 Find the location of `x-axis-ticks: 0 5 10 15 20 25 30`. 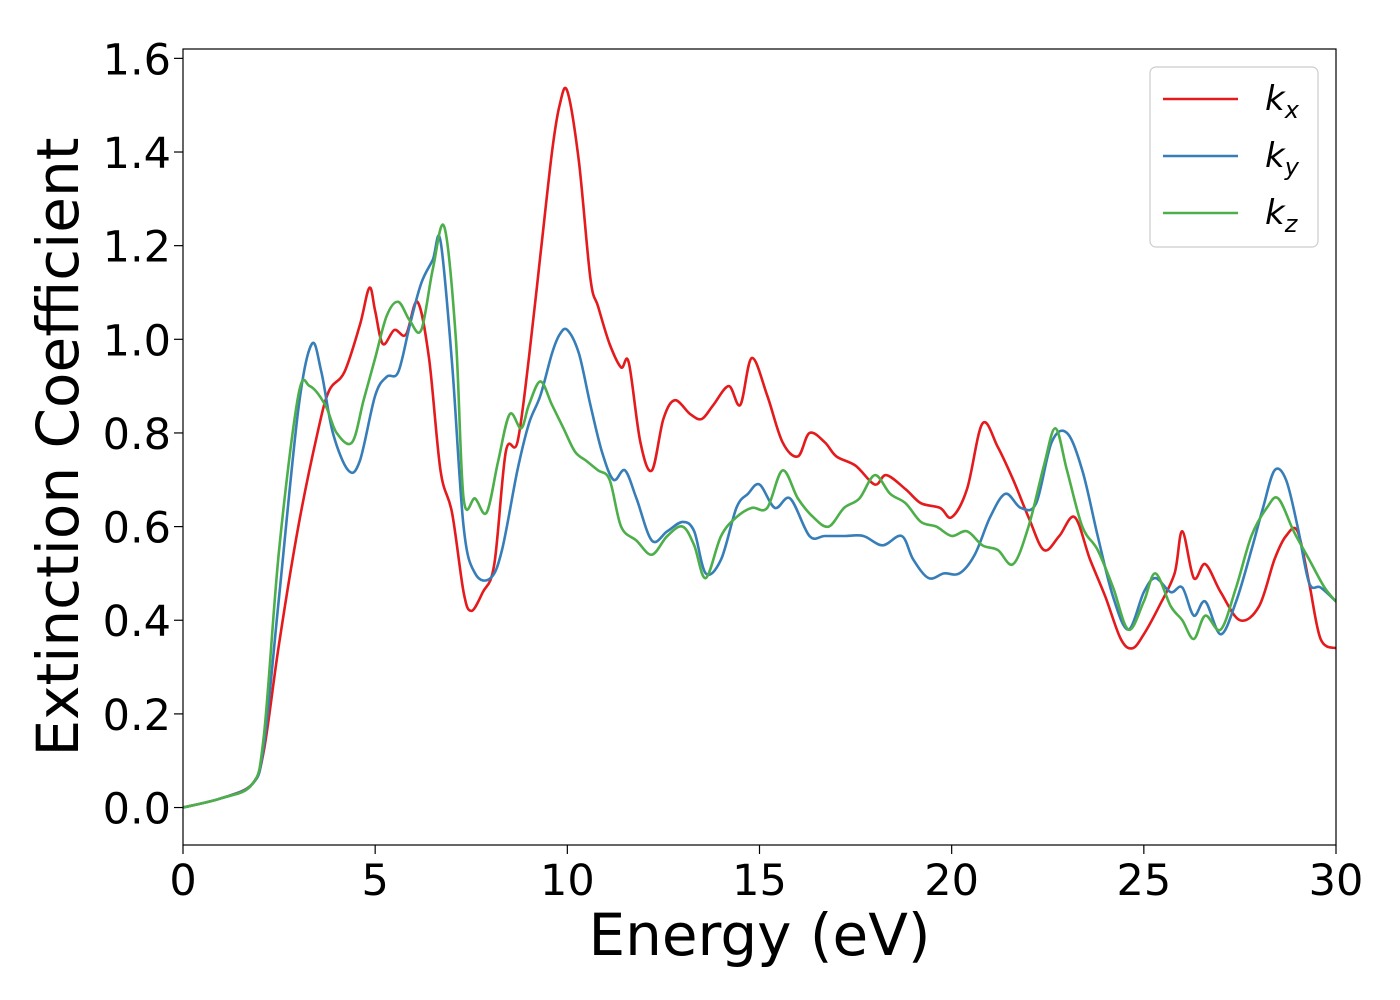

x-axis-ticks: 0 5 10 15 20 25 30 is located at coordinates (766, 875).